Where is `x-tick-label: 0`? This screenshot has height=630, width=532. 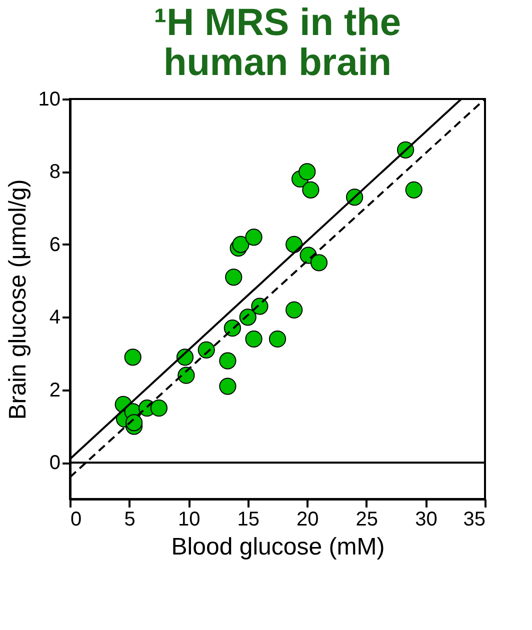 x-tick-label: 0 is located at coordinates (76, 519).